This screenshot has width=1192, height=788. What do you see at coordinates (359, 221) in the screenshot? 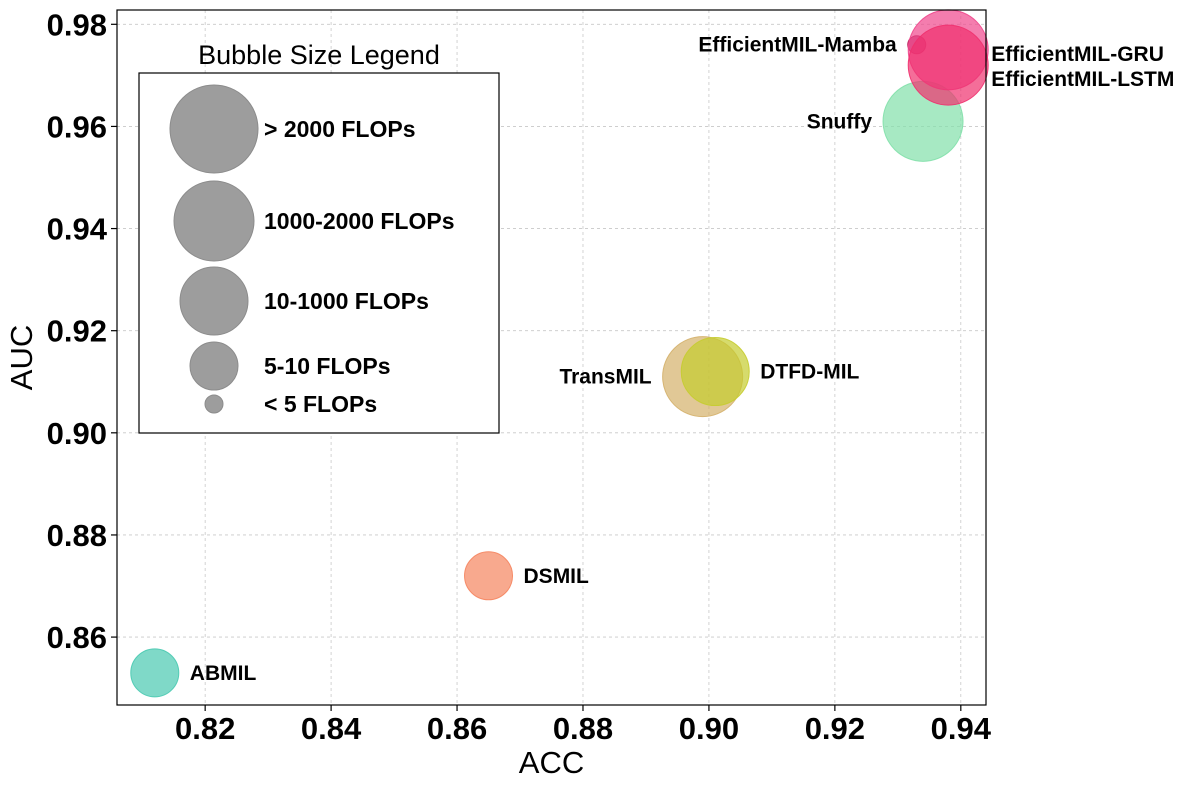
I see `legend-item-label: 1000-2000 FLOPs` at bounding box center [359, 221].